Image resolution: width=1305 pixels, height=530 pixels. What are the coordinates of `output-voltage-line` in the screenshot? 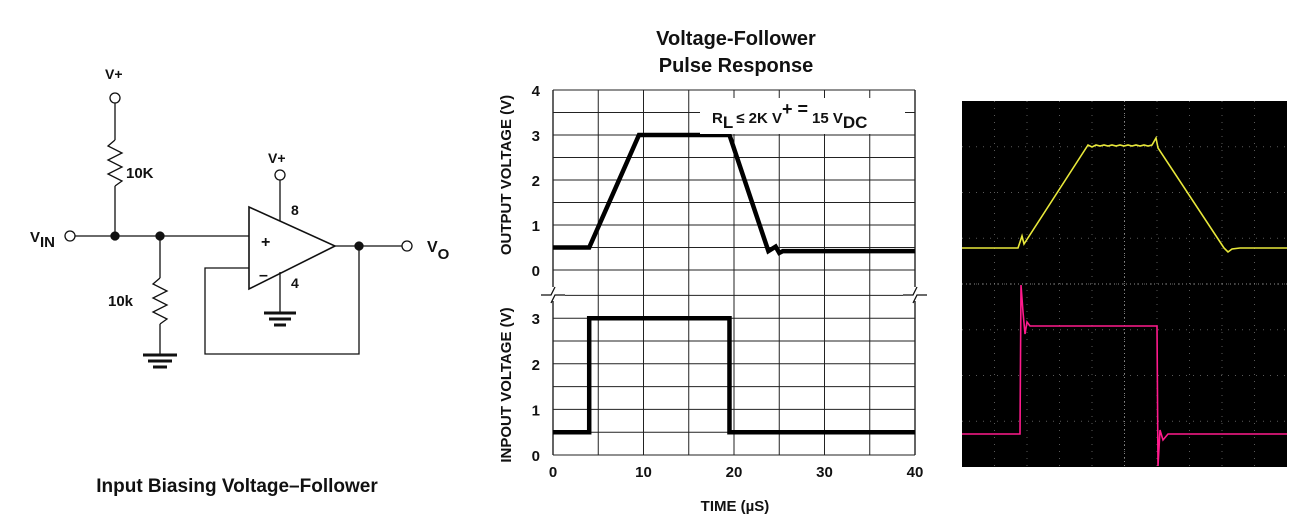 It's located at (734, 194).